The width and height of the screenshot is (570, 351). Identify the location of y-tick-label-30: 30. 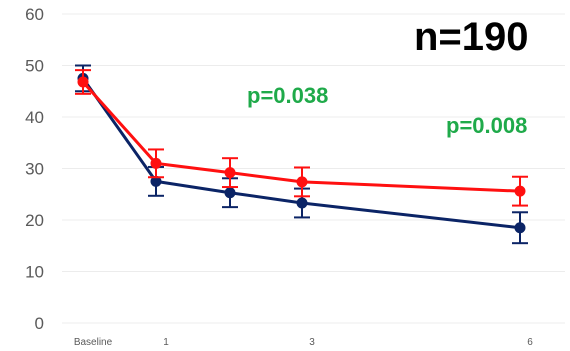
(34, 169).